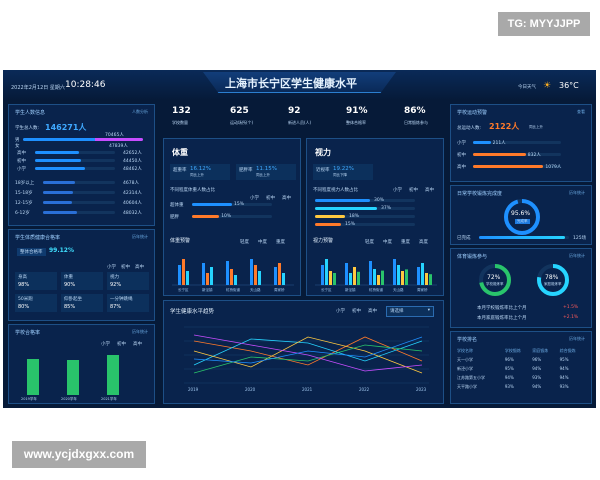 The image size is (600, 480). Describe the element at coordinates (286, 198) in the screenshot. I see `weight-tab-3: 高中` at that location.